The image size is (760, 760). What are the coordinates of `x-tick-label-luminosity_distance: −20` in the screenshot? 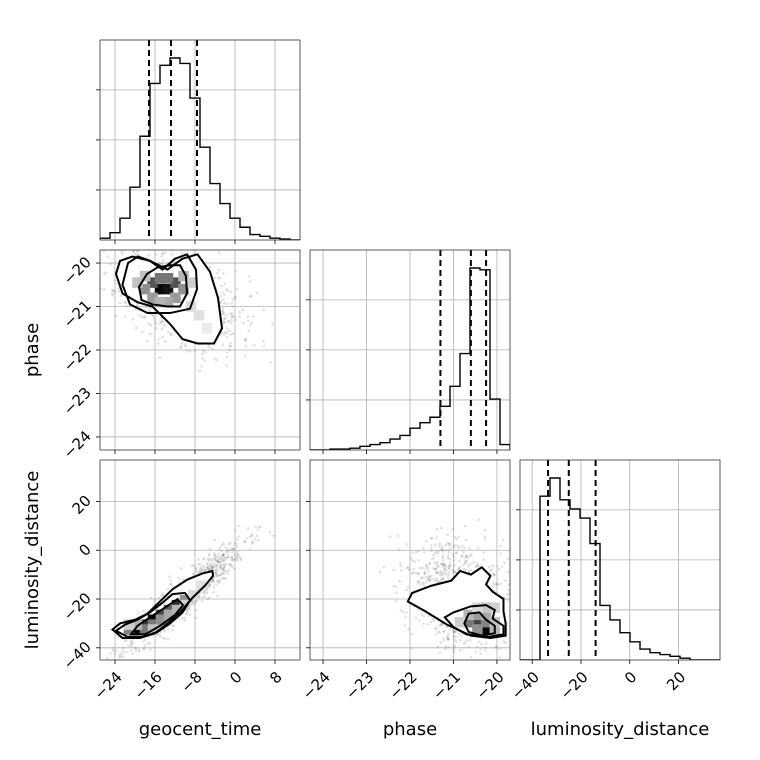 It's located at (574, 685).